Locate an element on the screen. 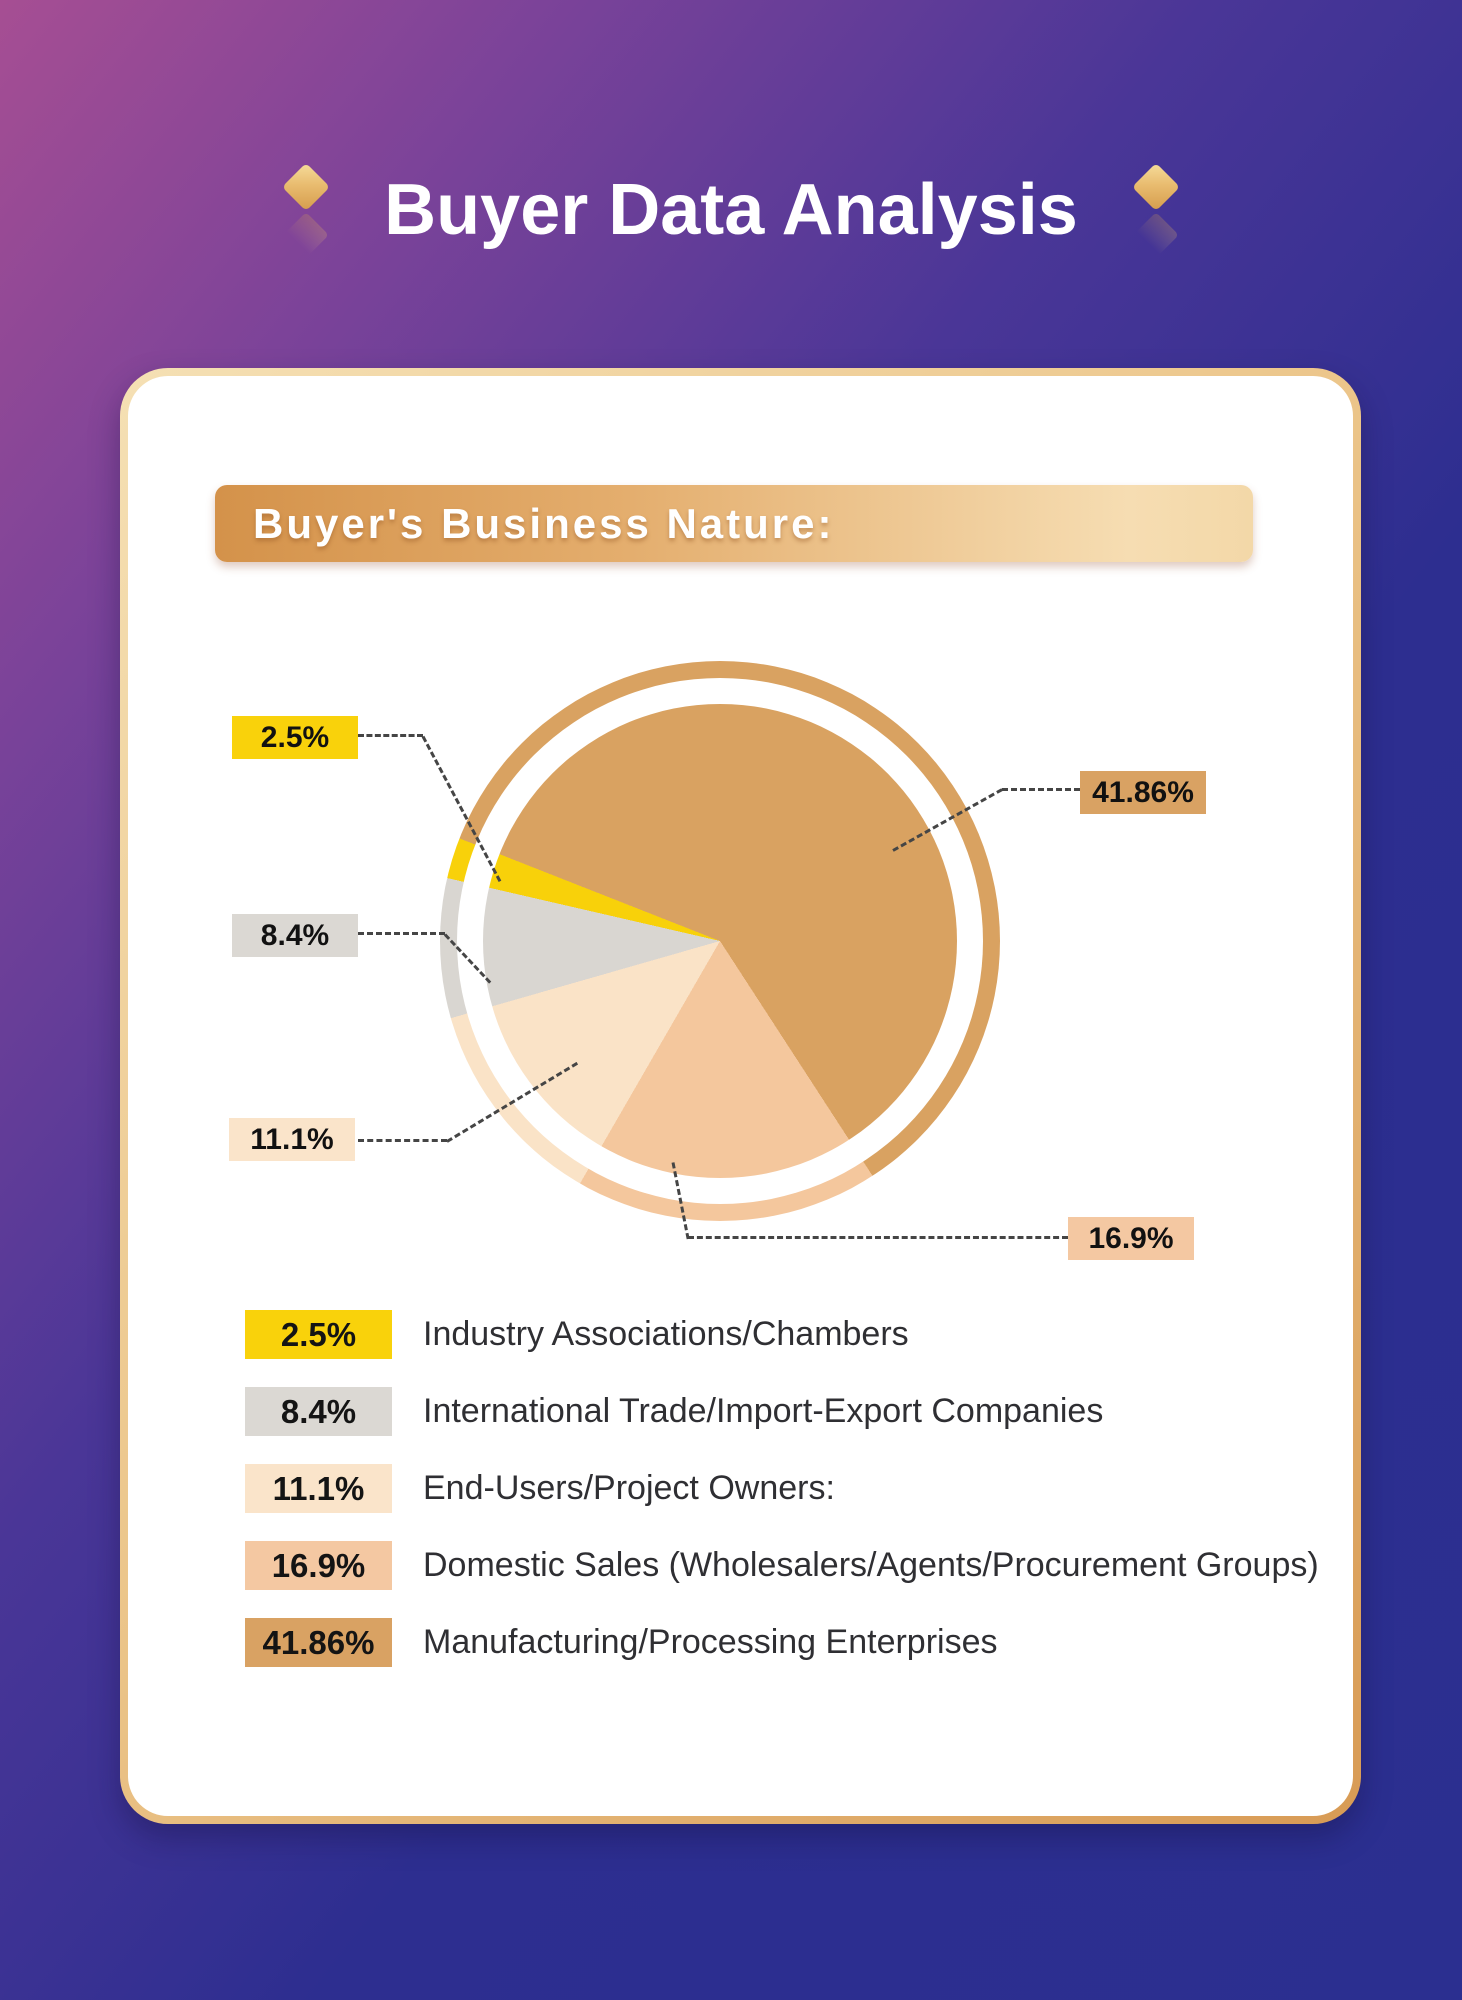 The height and width of the screenshot is (2000, 1462). legend-label: Industry Associations/Chambers is located at coordinates (666, 1334).